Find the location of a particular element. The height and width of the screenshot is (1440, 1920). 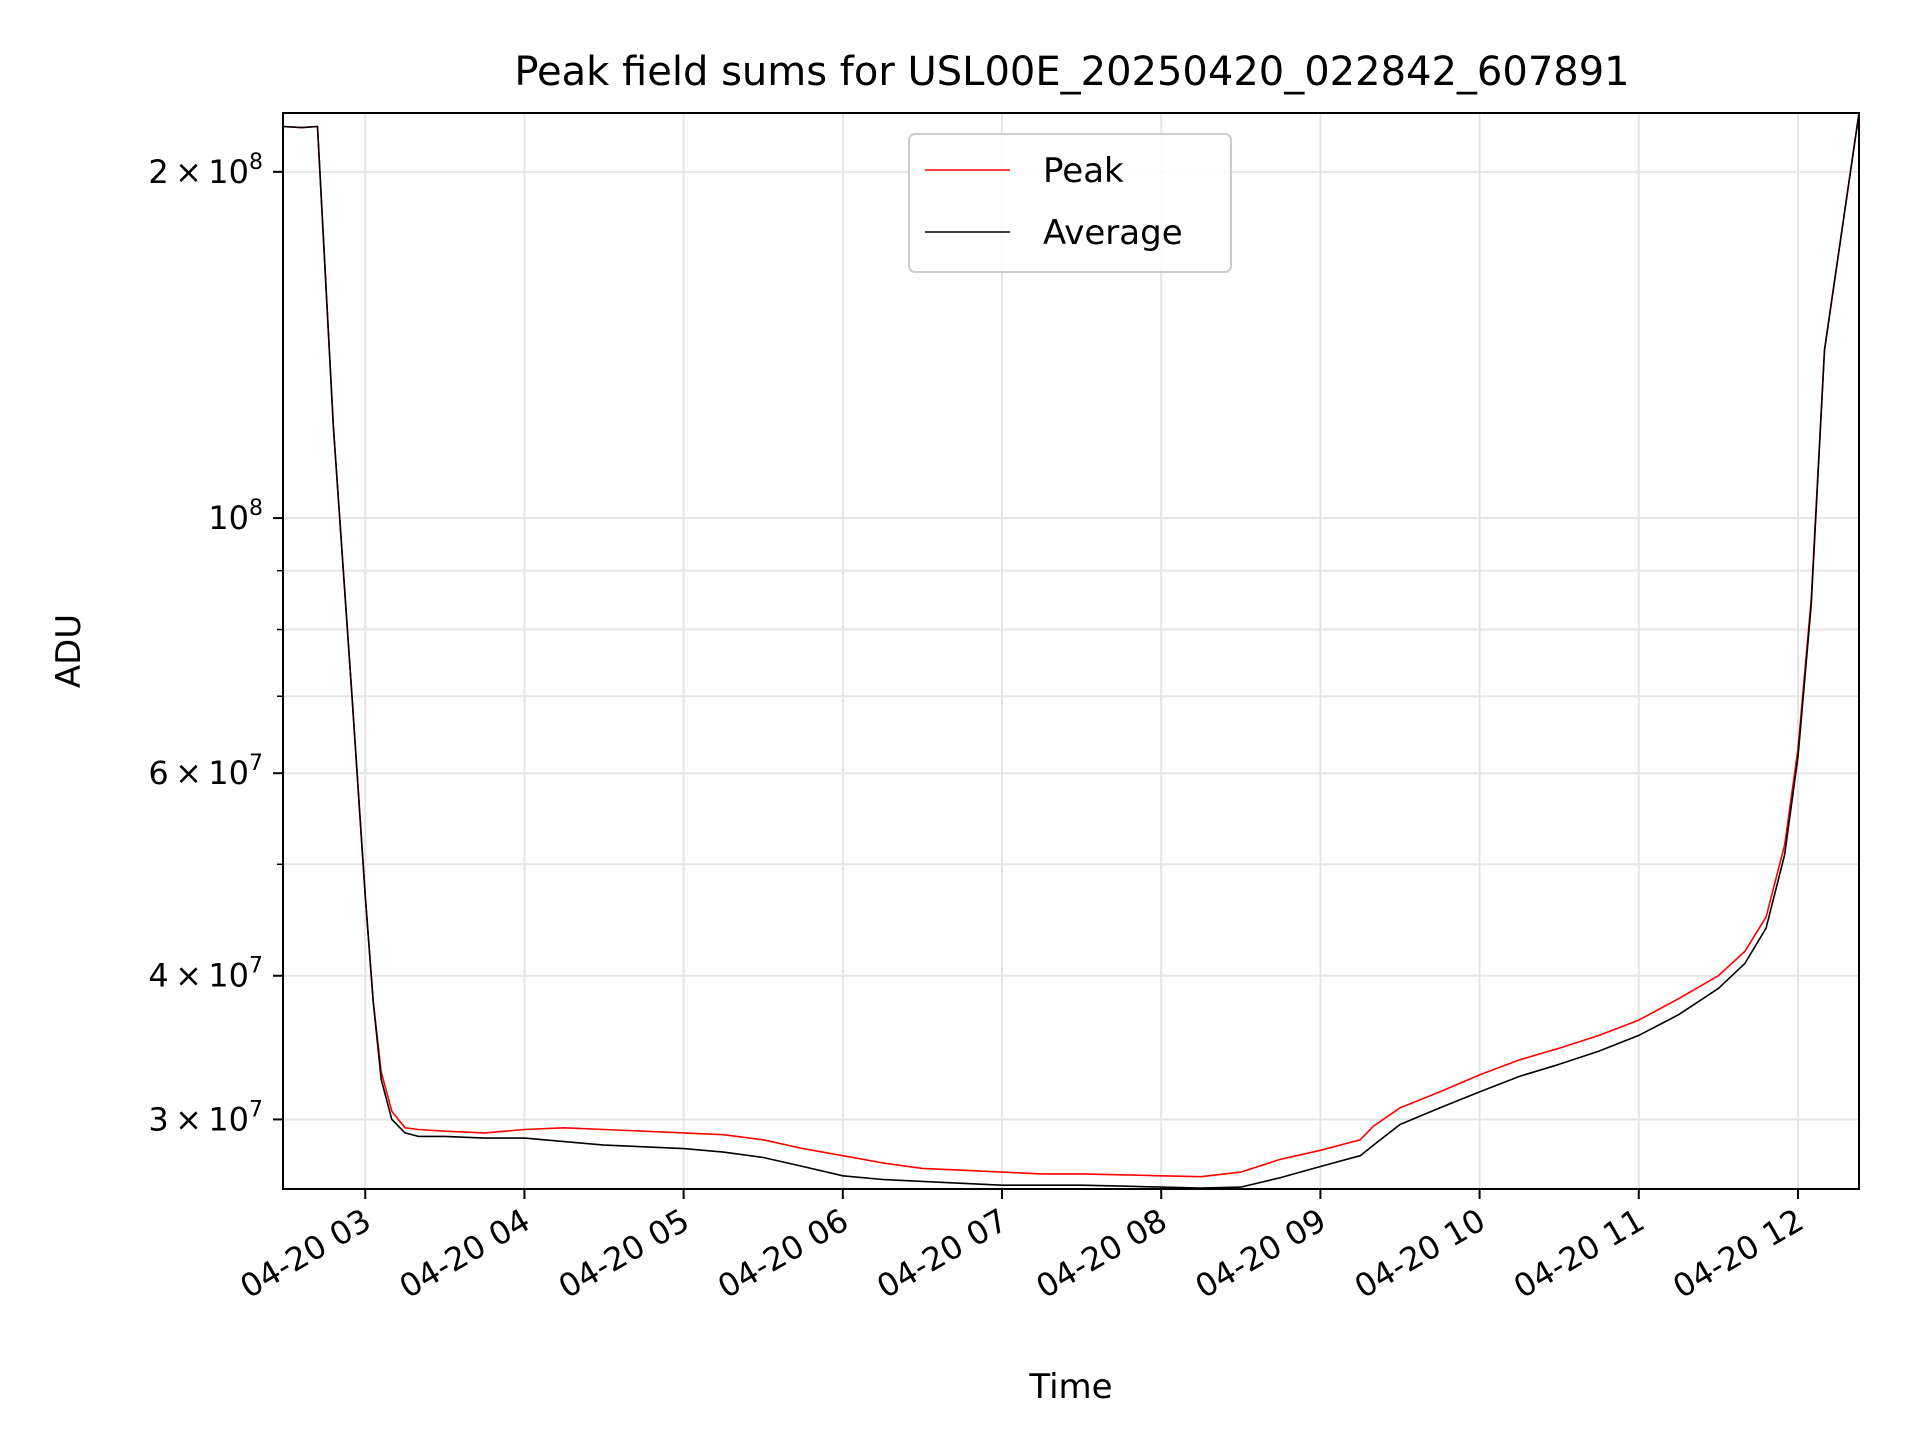

y-axis-label: ADU is located at coordinates (69, 651).